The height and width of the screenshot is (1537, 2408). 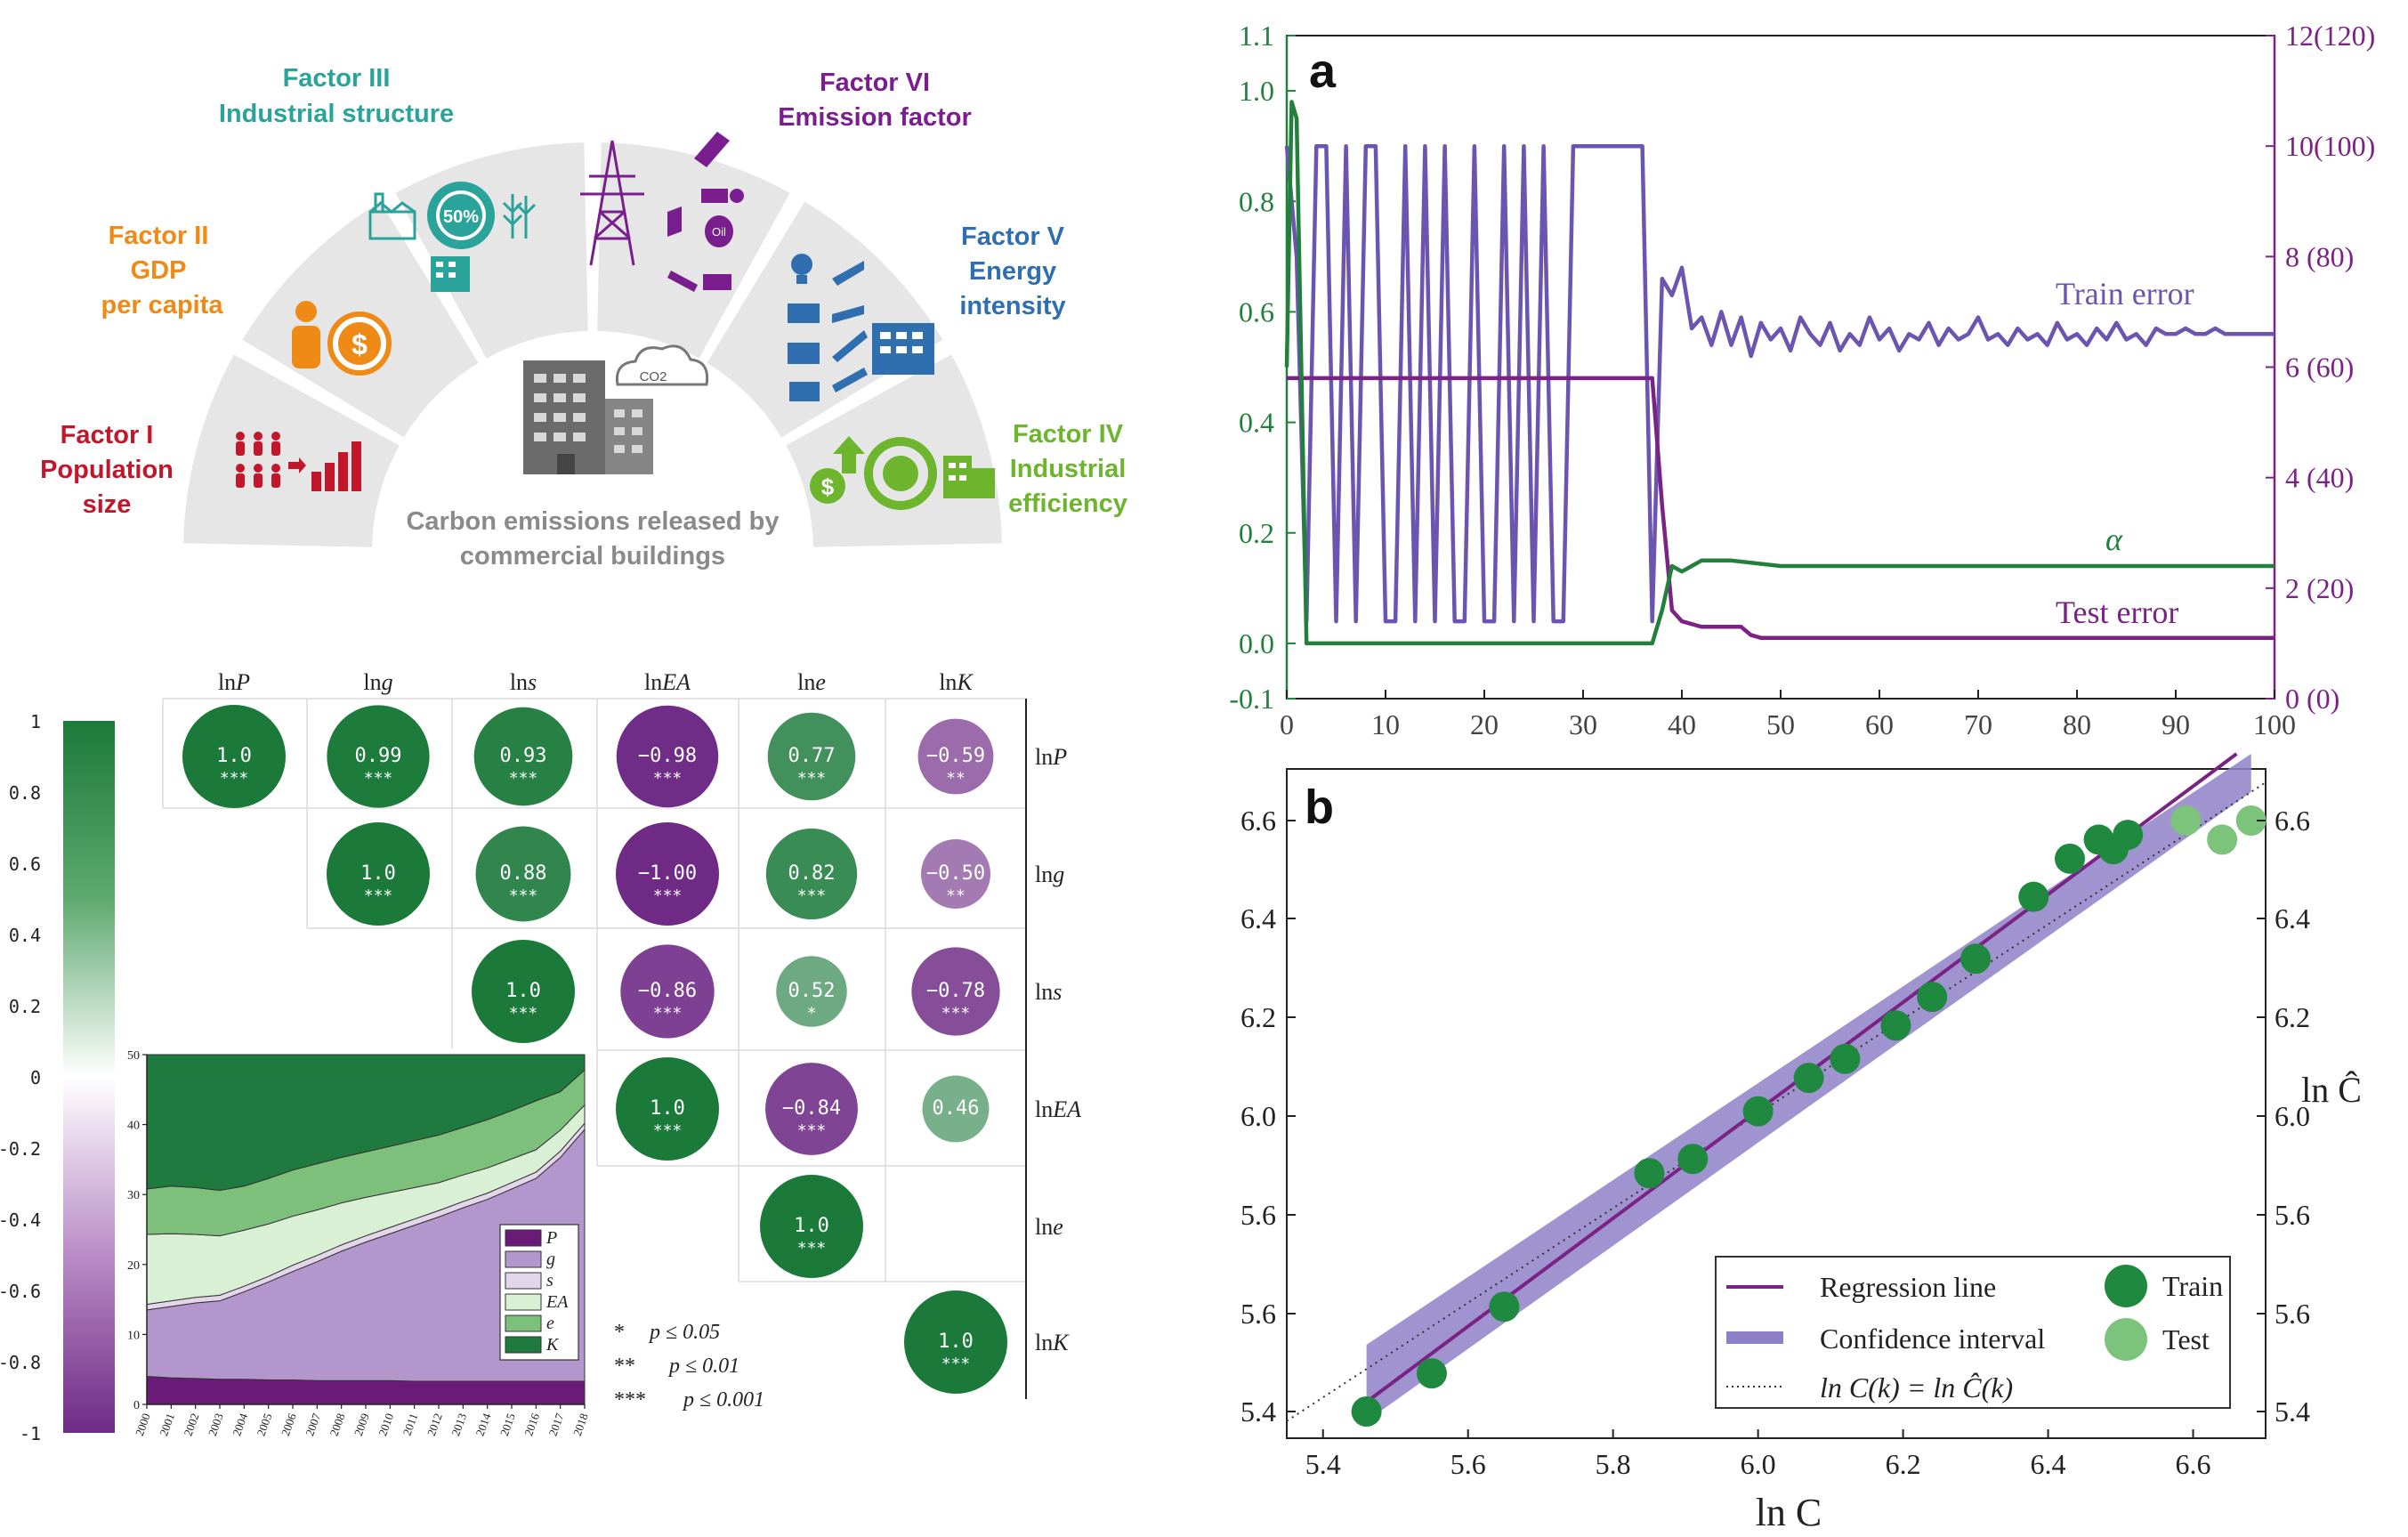 I want to click on correlation-significance: **, so click(x=956, y=778).